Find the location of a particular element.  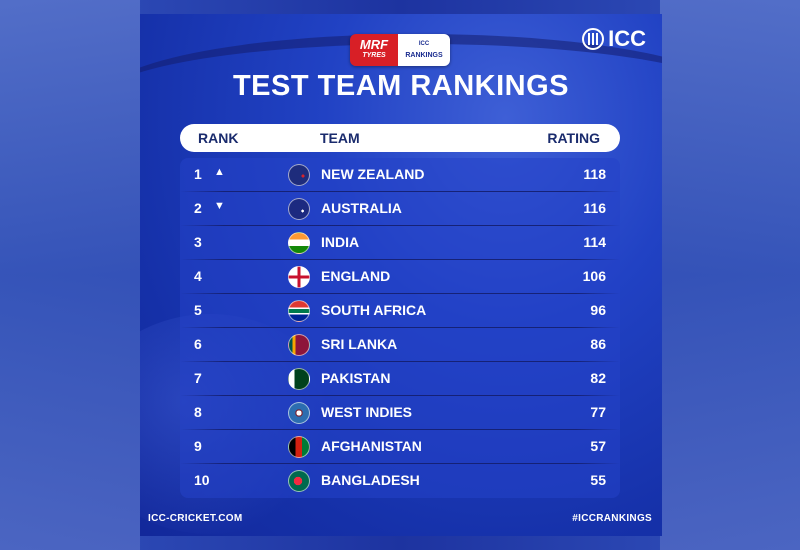

rating-value: 86 is located at coordinates (598, 344).